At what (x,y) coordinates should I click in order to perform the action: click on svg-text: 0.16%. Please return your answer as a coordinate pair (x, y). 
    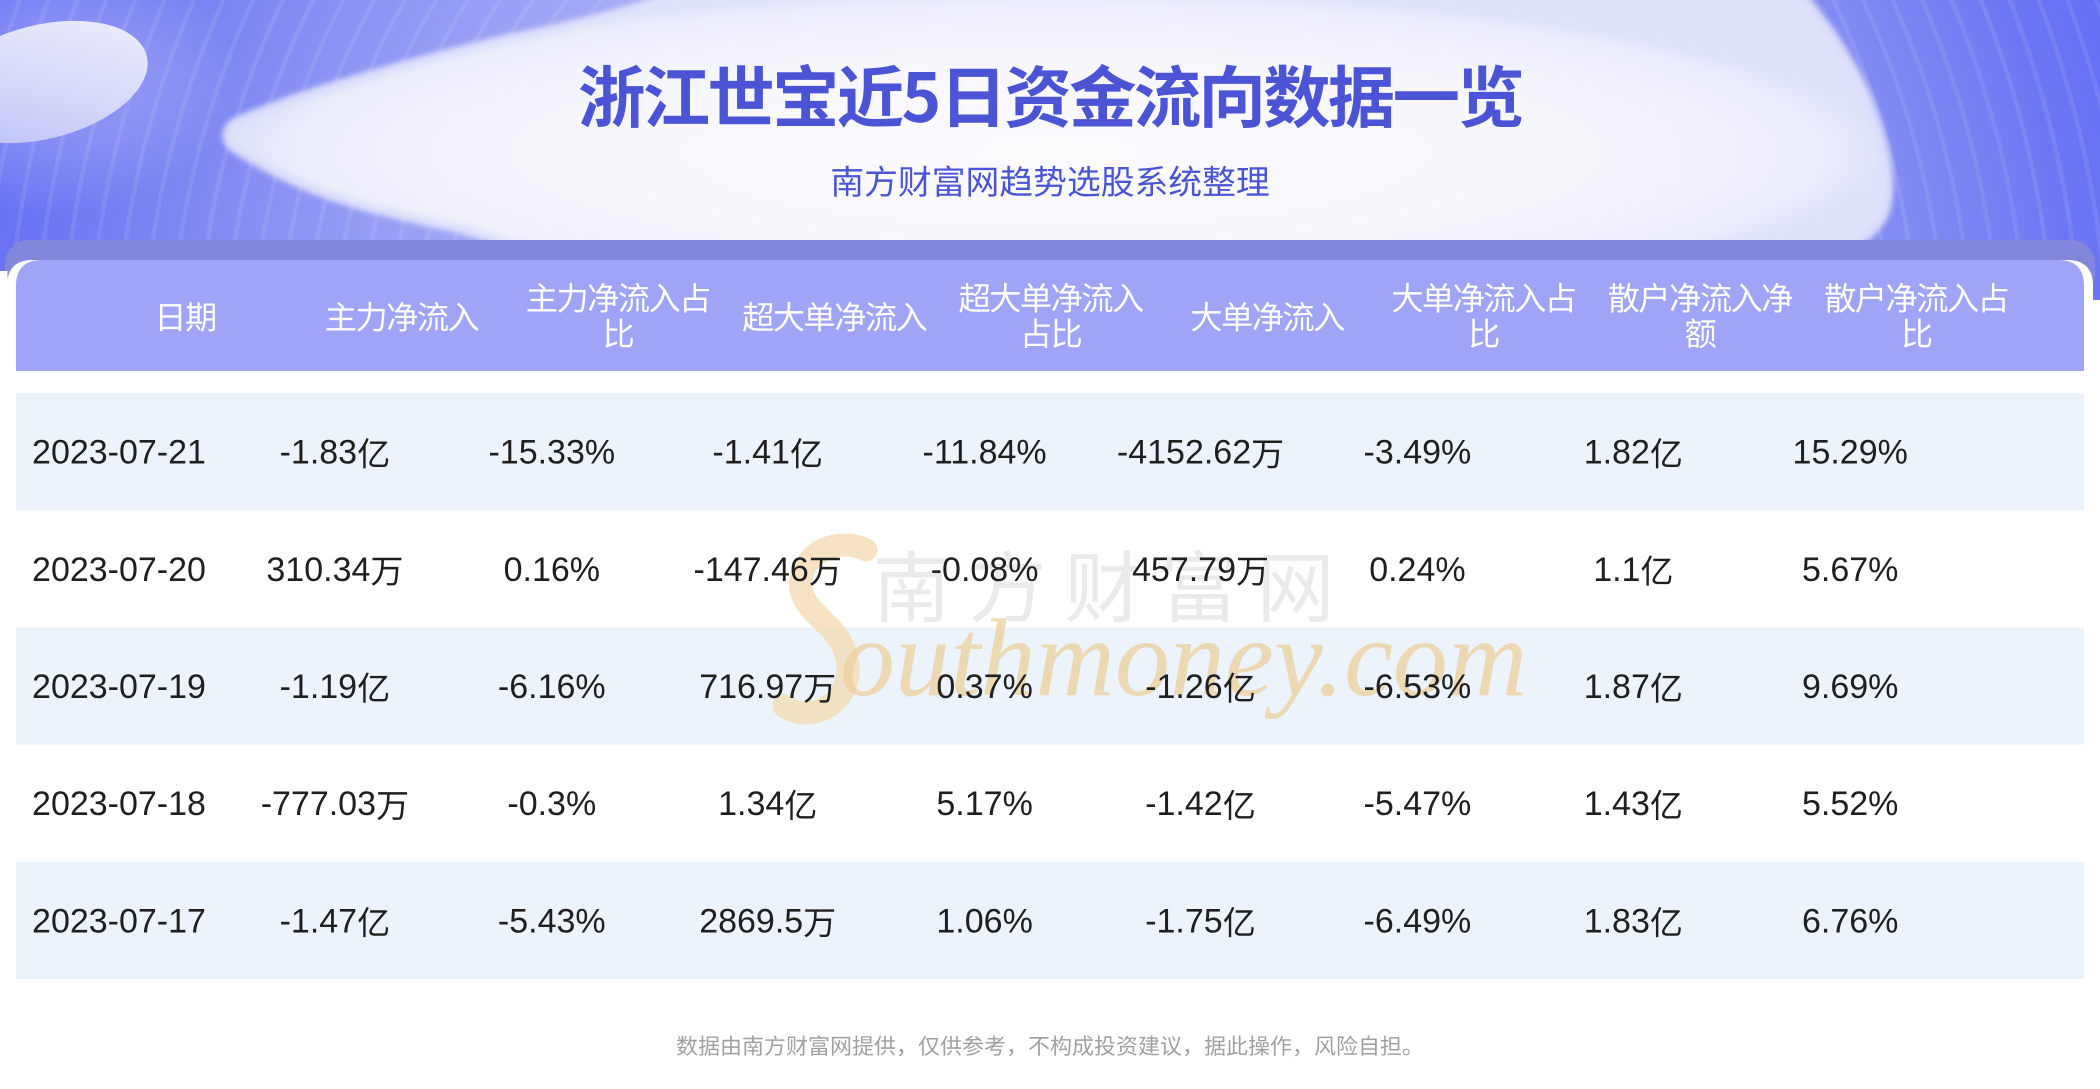
    Looking at the image, I should click on (552, 570).